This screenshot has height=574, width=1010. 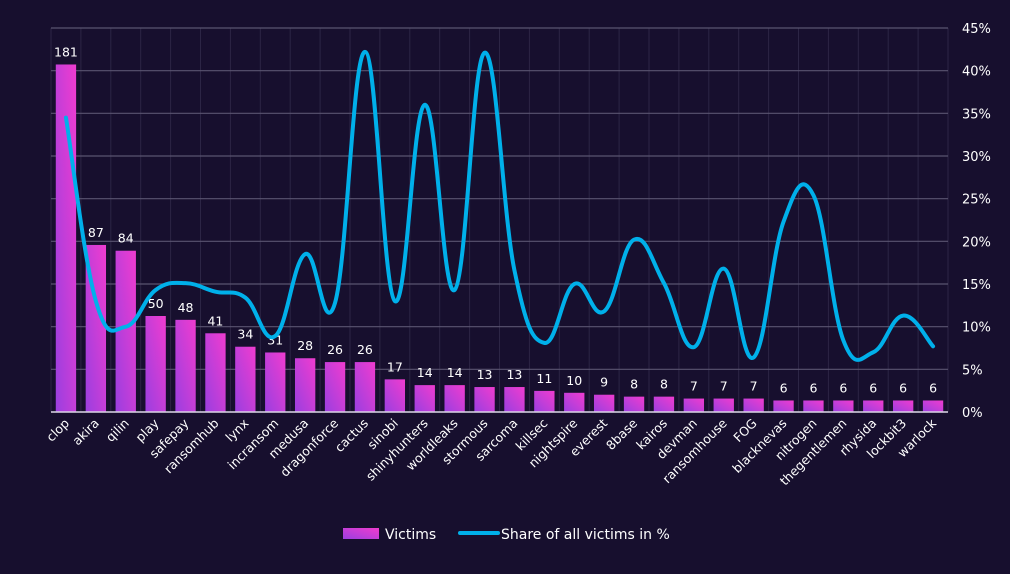 I want to click on bar-data-label: 9, so click(x=604, y=382).